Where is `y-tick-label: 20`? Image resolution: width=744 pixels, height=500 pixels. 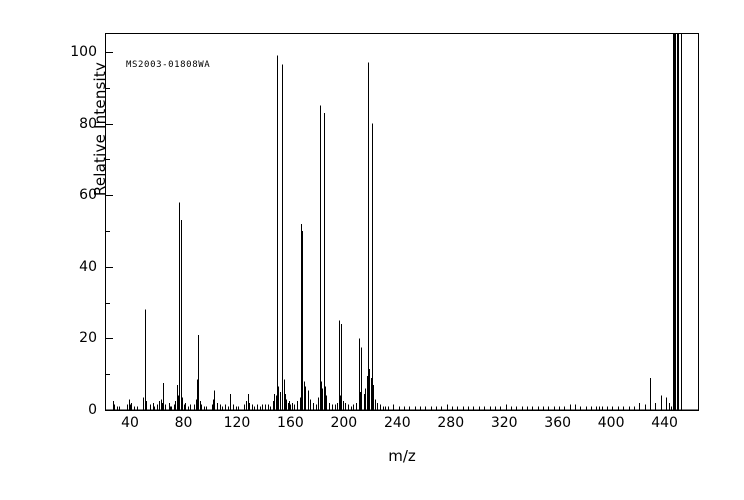
y-tick-label: 20 is located at coordinates (88, 338).